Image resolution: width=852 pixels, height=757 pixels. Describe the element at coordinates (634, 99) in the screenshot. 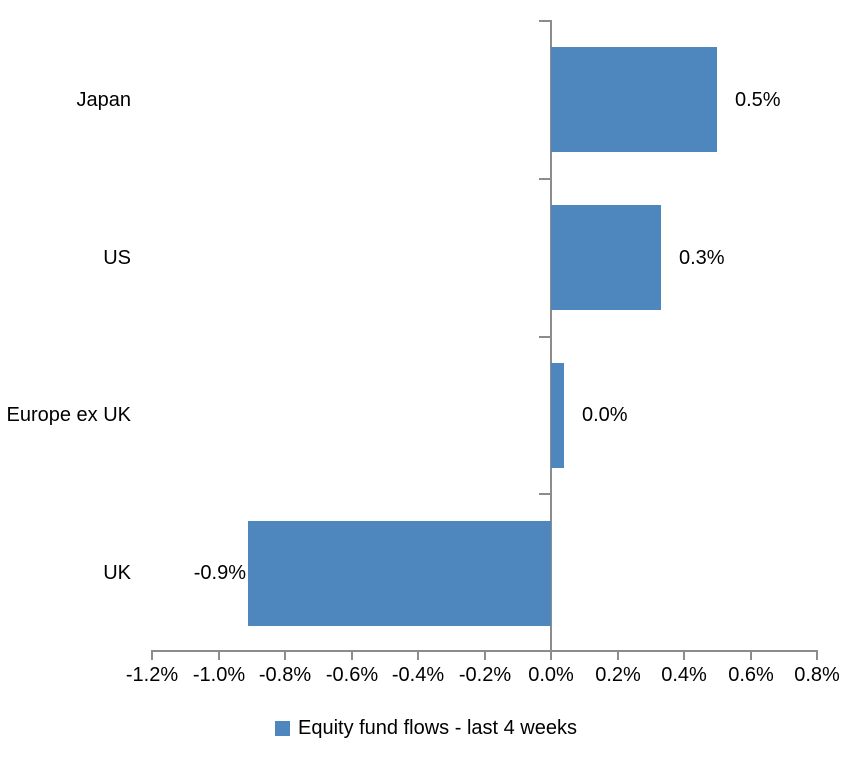

I see `bar-japan` at that location.